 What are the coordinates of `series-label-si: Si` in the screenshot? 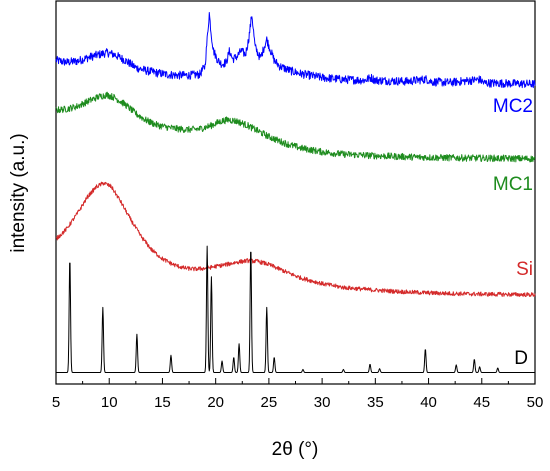 It's located at (524, 269).